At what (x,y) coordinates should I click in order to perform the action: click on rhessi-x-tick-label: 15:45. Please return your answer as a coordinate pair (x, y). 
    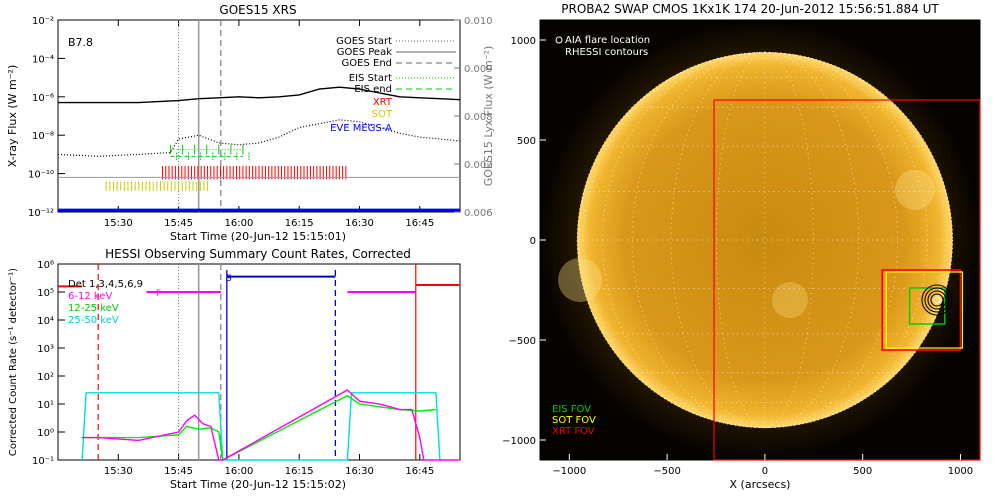
    Looking at the image, I should click on (178, 471).